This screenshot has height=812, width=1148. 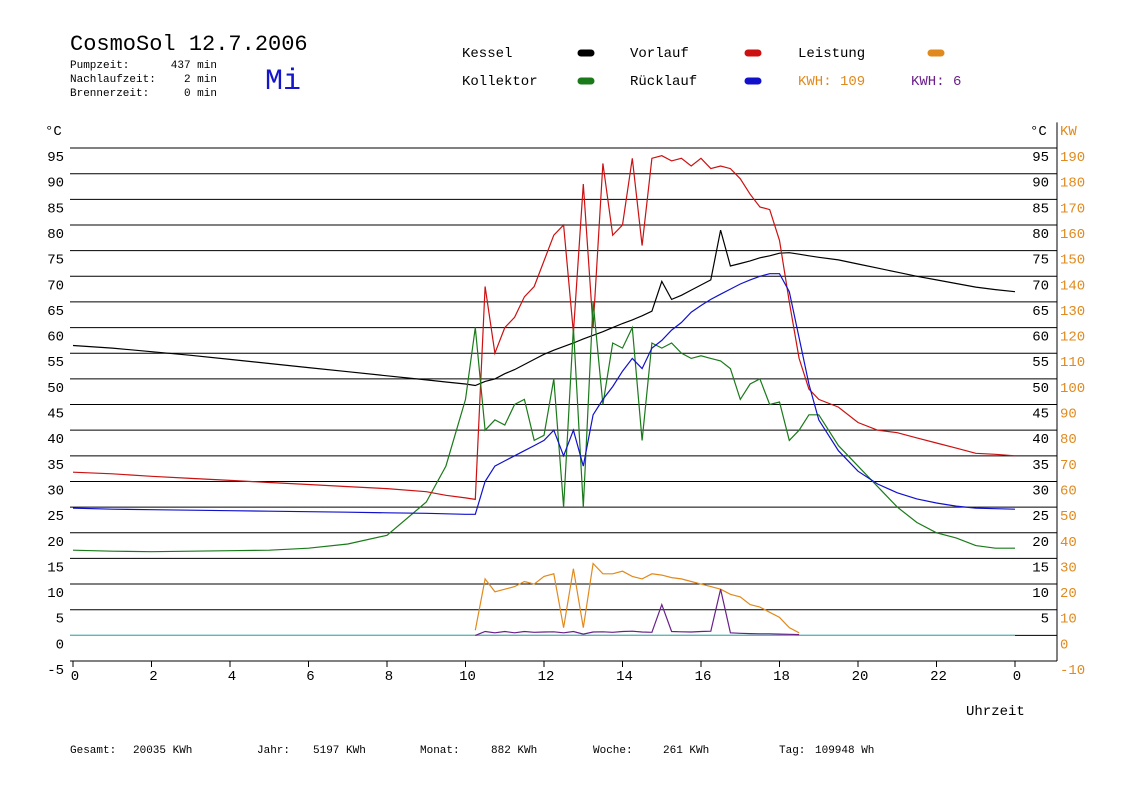 What do you see at coordinates (844, 751) in the screenshot?
I see `footer-value: 109948 Wh` at bounding box center [844, 751].